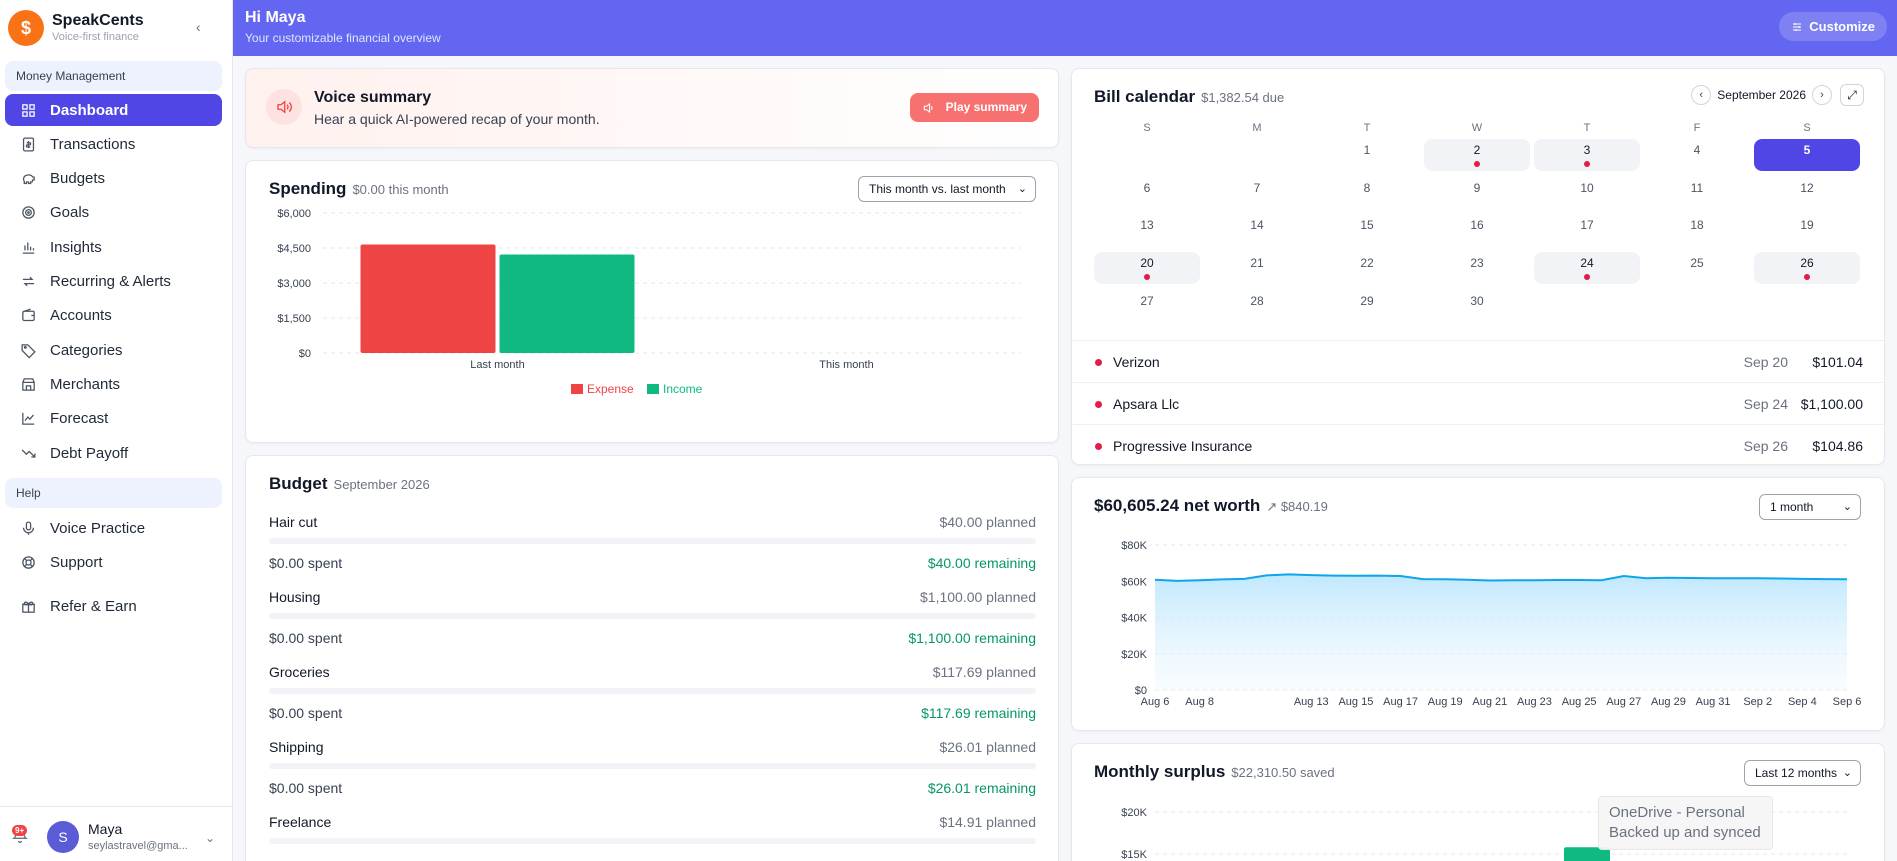 The height and width of the screenshot is (861, 1897). Describe the element at coordinates (294, 284) in the screenshot. I see `y-tick-label: $3,000` at that location.